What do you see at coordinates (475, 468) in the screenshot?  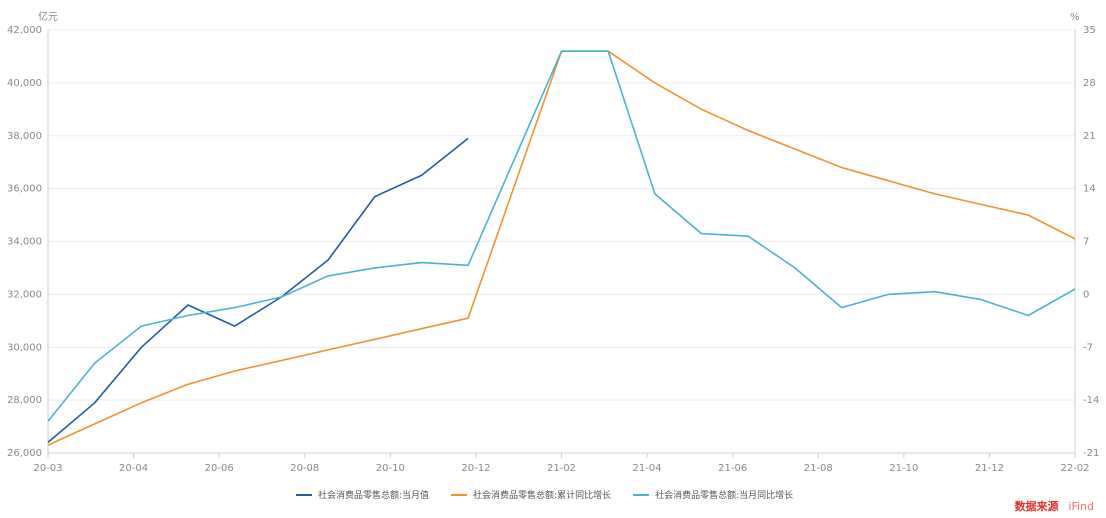 I see `x-tick-label: 20-12` at bounding box center [475, 468].